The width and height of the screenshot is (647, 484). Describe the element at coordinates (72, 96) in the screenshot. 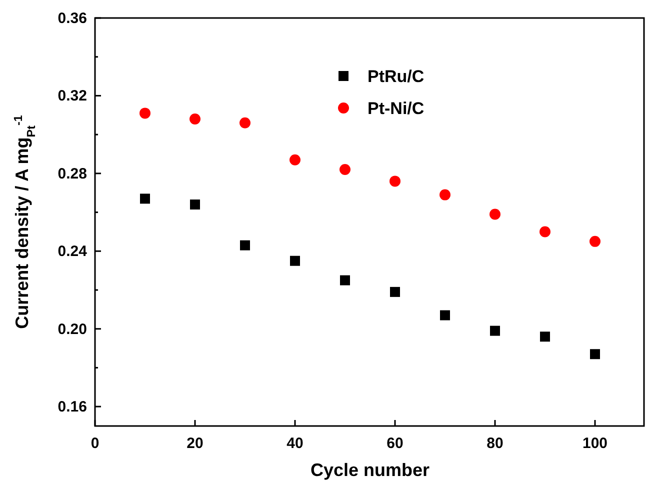

I see `y-tick-label: 0.32` at that location.